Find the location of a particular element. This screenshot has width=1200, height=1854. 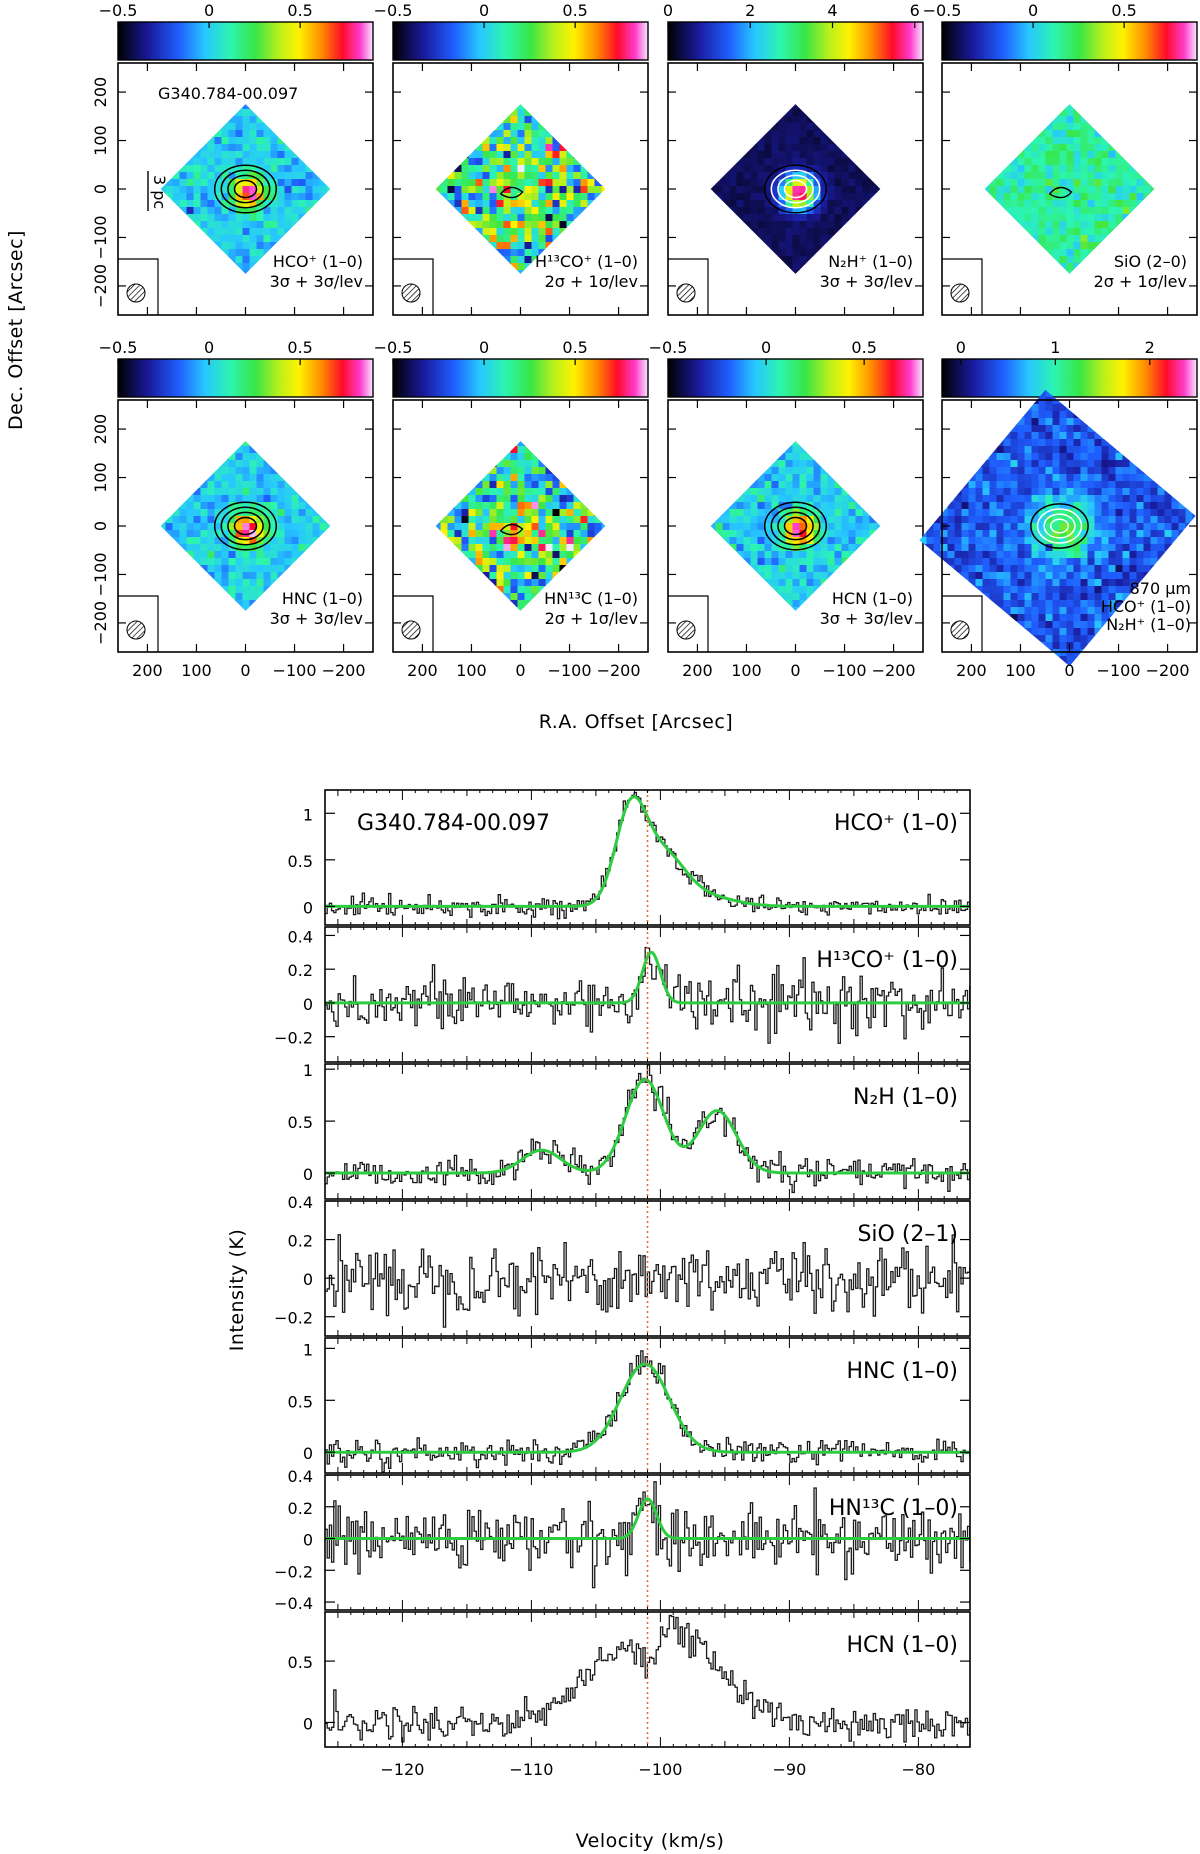

spectrum-line-label: SiO (2–1) is located at coordinates (907, 1234).